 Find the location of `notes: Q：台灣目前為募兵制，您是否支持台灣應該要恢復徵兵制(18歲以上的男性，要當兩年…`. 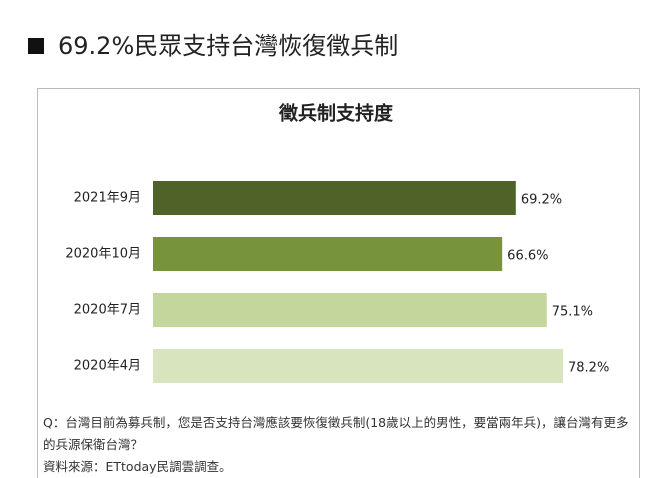

notes: Q：台灣目前為募兵制，您是否支持台灣應該要恢復徵兵制(18歲以上的男性，要當兩年… is located at coordinates (339, 445).